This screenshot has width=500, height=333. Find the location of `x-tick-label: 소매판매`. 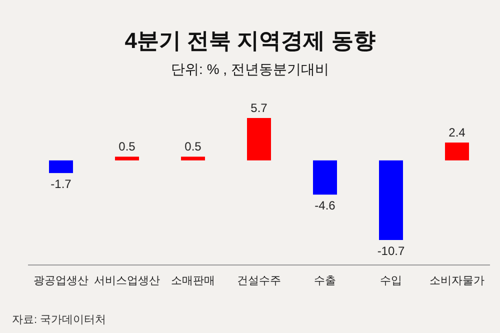

x-tick-label: 소매판매 is located at coordinates (193, 281).